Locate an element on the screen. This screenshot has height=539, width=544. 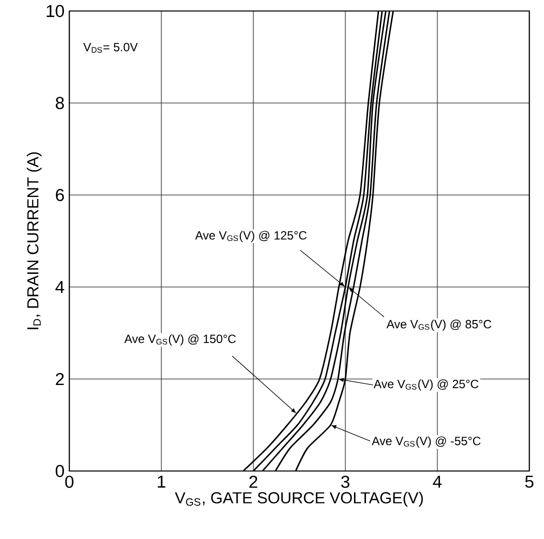
y-tick-label: 8 is located at coordinates (60, 103).